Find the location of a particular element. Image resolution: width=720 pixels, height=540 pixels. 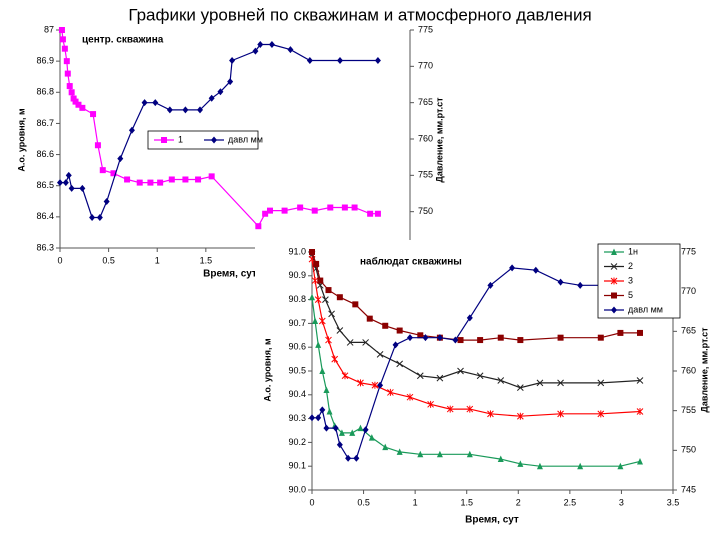

legend: 1 давл мм is located at coordinates (205, 140).